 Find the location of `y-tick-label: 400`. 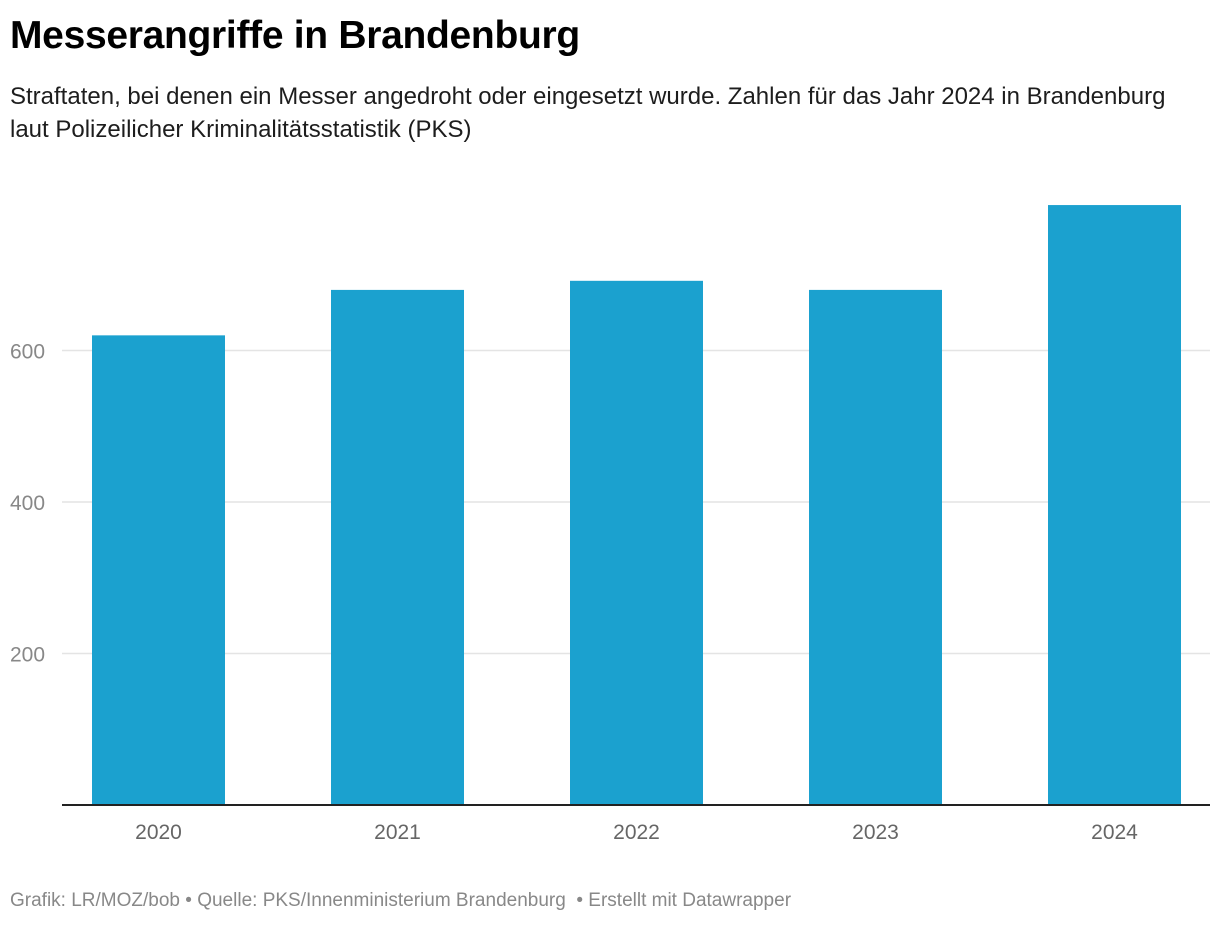

y-tick-label: 400 is located at coordinates (27, 503).